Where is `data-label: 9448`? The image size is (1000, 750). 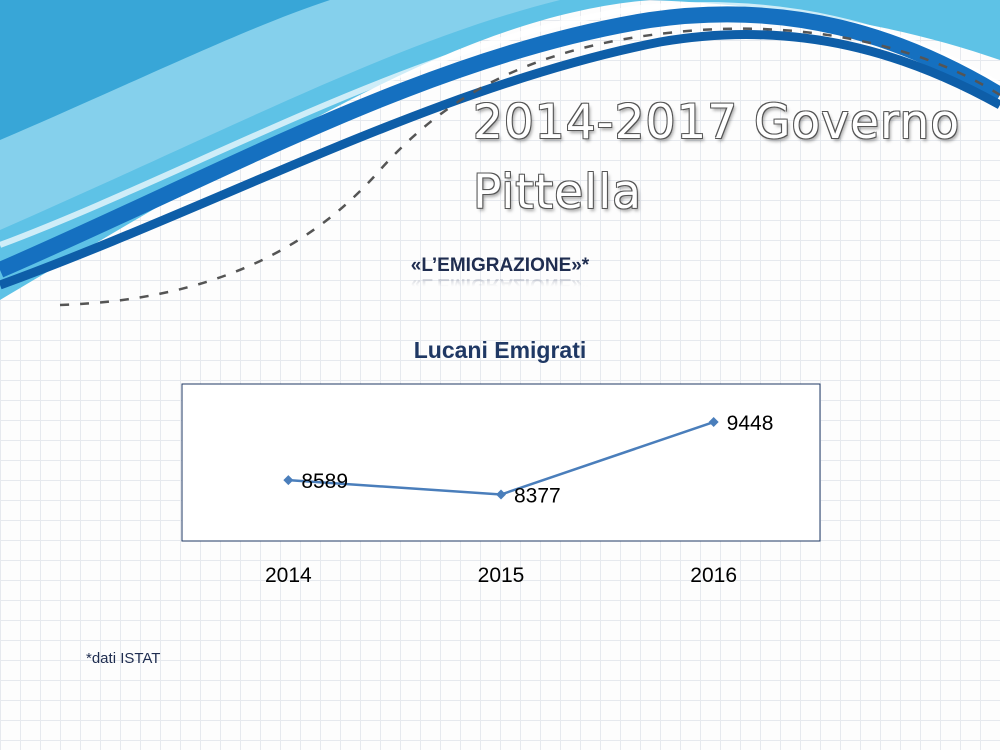
data-label: 9448 is located at coordinates (750, 423).